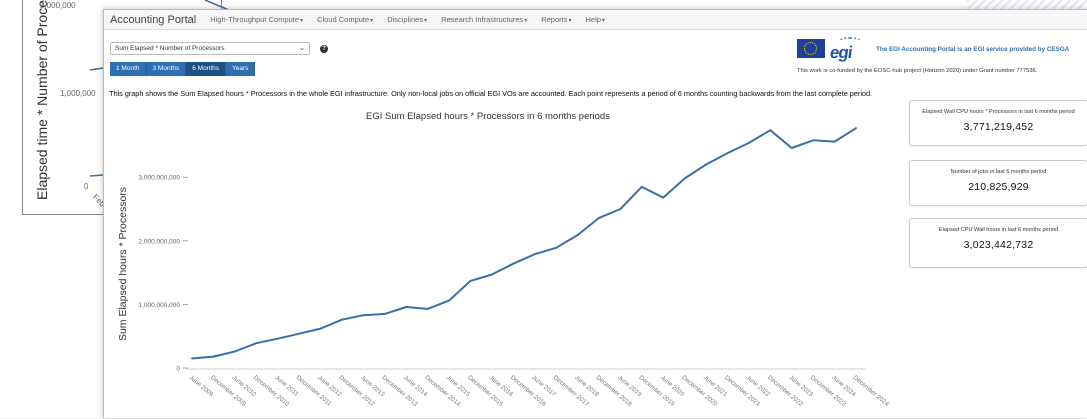 This screenshot has width=1087, height=419. What do you see at coordinates (159, 241) in the screenshot?
I see `y-tick-label: 2,000,000,000` at bounding box center [159, 241].